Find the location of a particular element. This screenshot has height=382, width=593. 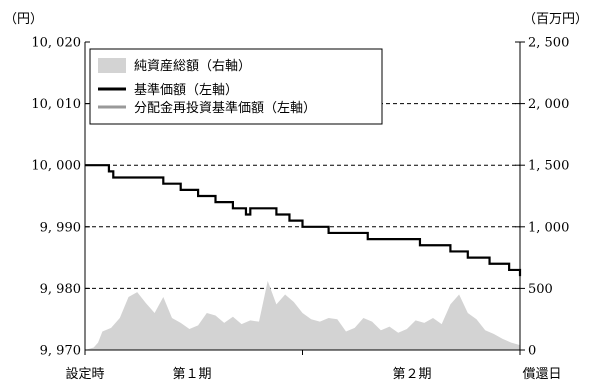

net-assets-area-layer is located at coordinates (302, 315).